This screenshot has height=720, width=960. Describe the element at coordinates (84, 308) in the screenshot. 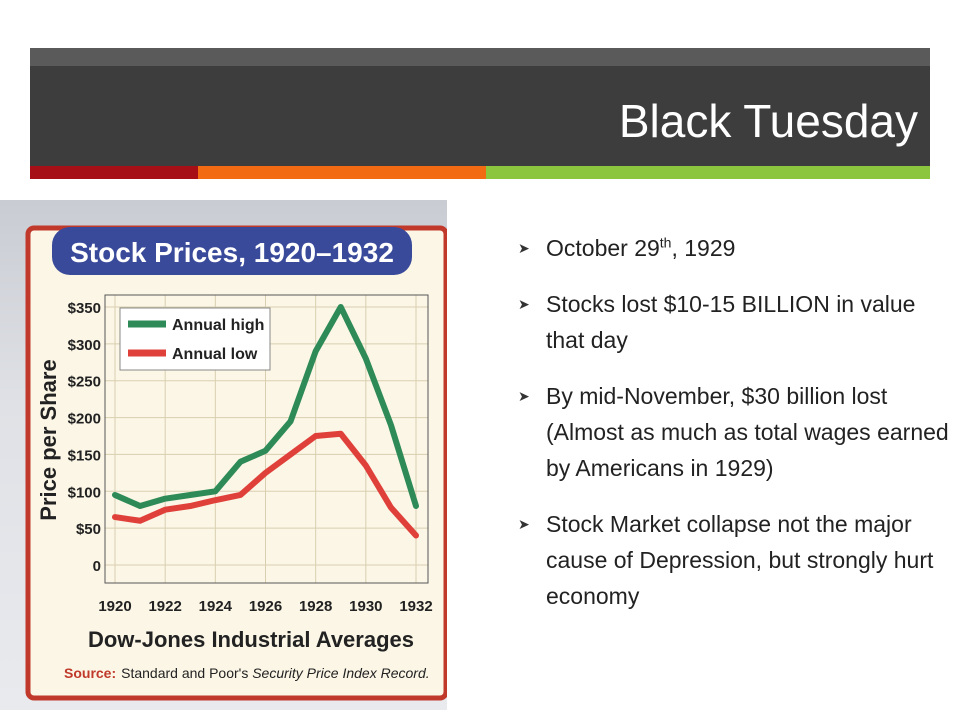

I see `y-tick-label: $350` at that location.